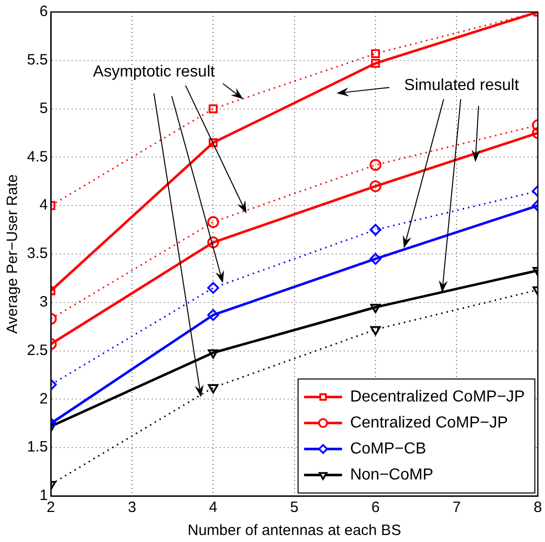 The height and width of the screenshot is (542, 545). What do you see at coordinates (37, 447) in the screenshot?
I see `y-tick-label: 1.5` at bounding box center [37, 447].